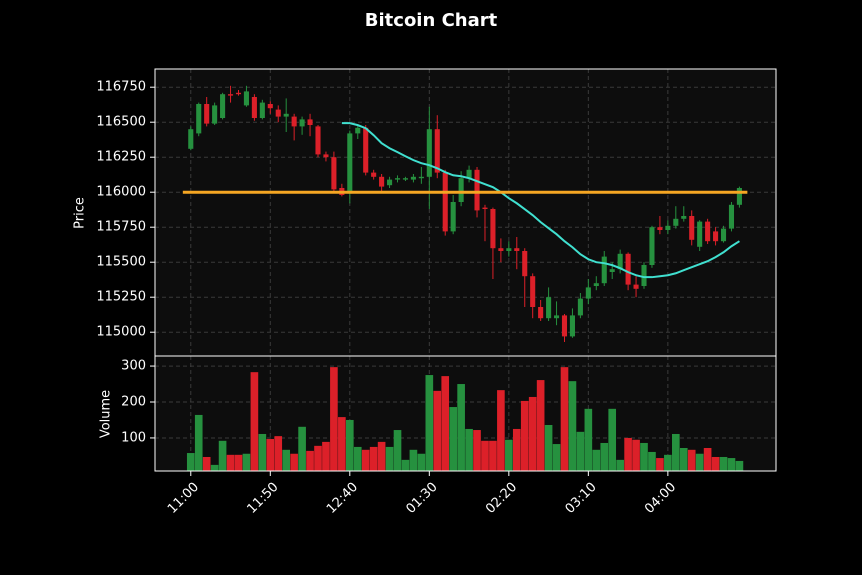 The width and height of the screenshot is (862, 575). What do you see at coordinates (106, 414) in the screenshot?
I see `y-axis-label: Volume` at bounding box center [106, 414].